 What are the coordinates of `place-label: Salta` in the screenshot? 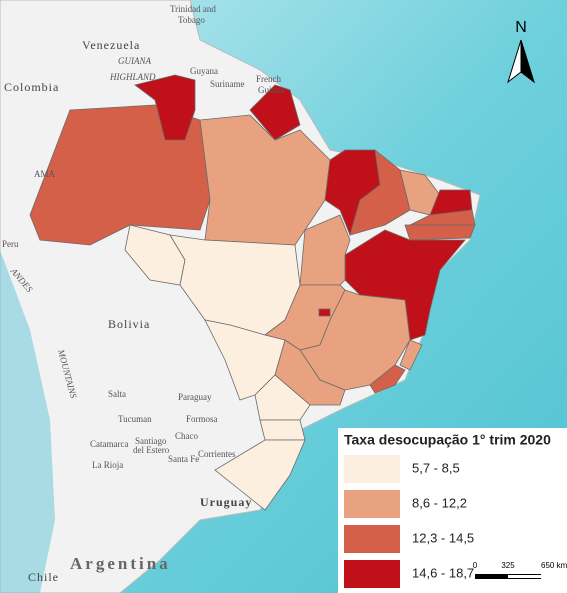 It's located at (117, 394).